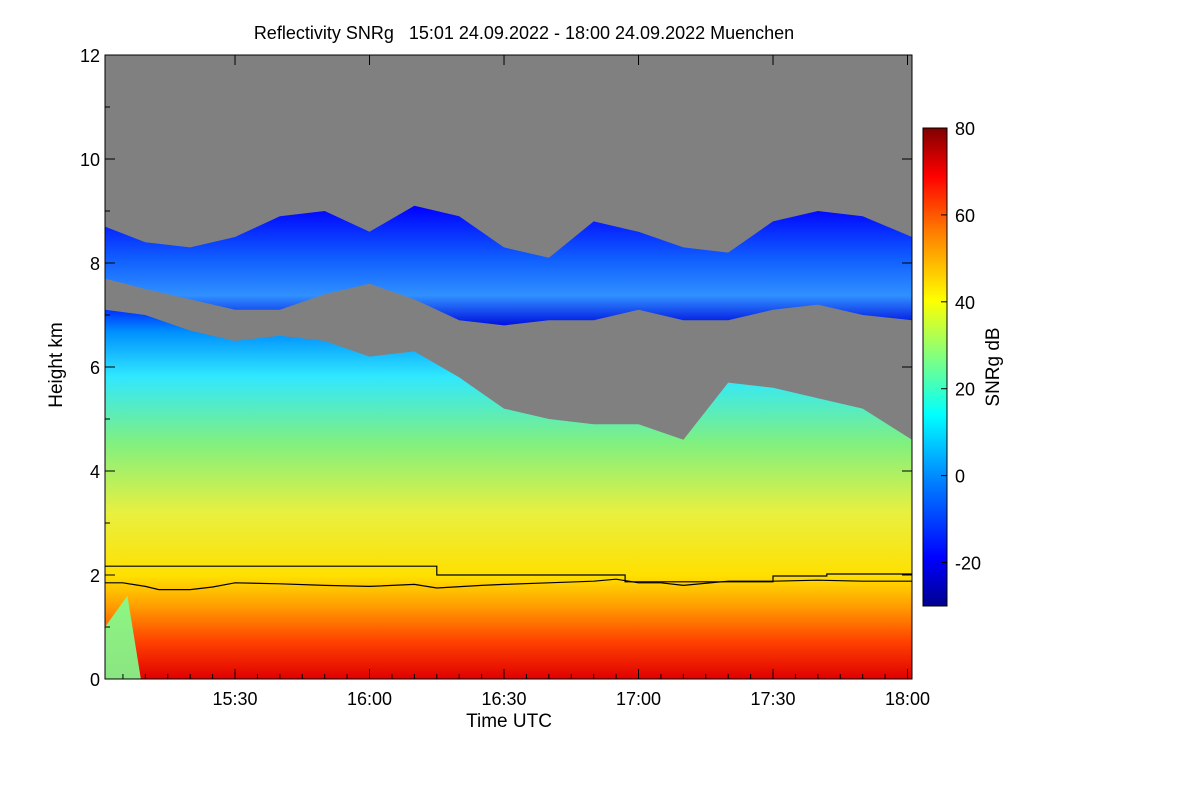  Describe the element at coordinates (965, 129) in the screenshot. I see `colorbar-tick-label: 80` at that location.